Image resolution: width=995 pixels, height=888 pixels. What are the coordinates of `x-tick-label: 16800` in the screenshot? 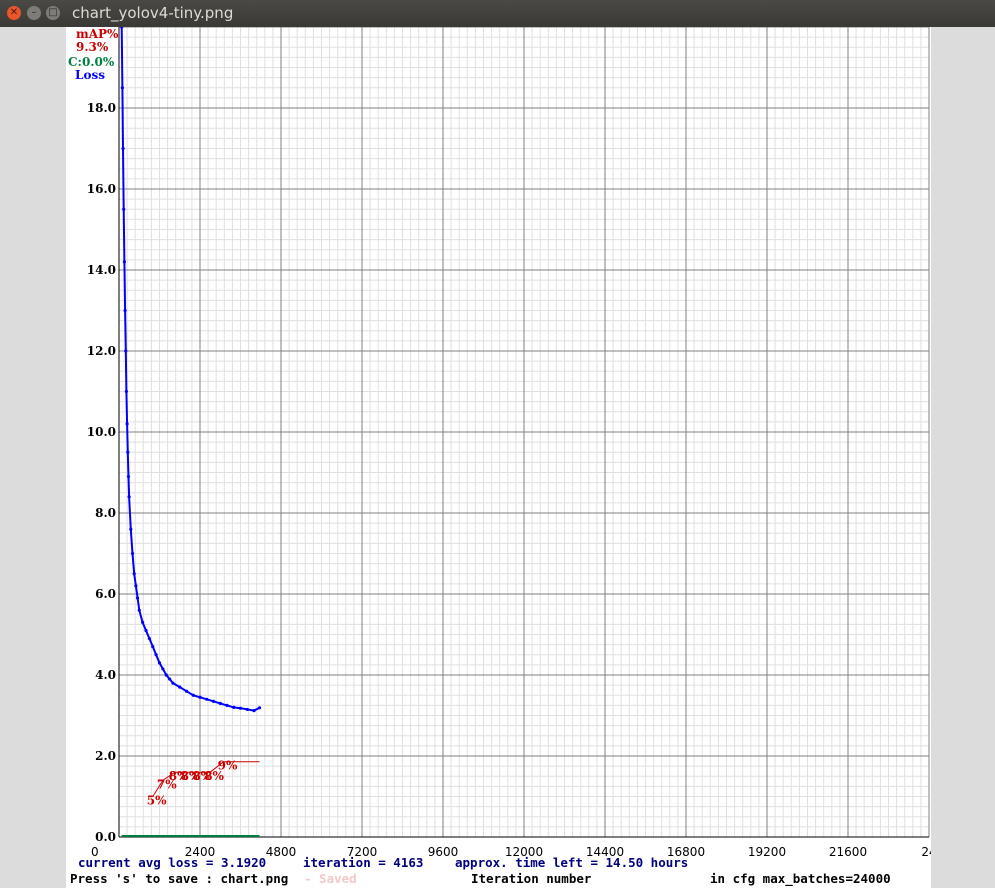 It's located at (686, 852).